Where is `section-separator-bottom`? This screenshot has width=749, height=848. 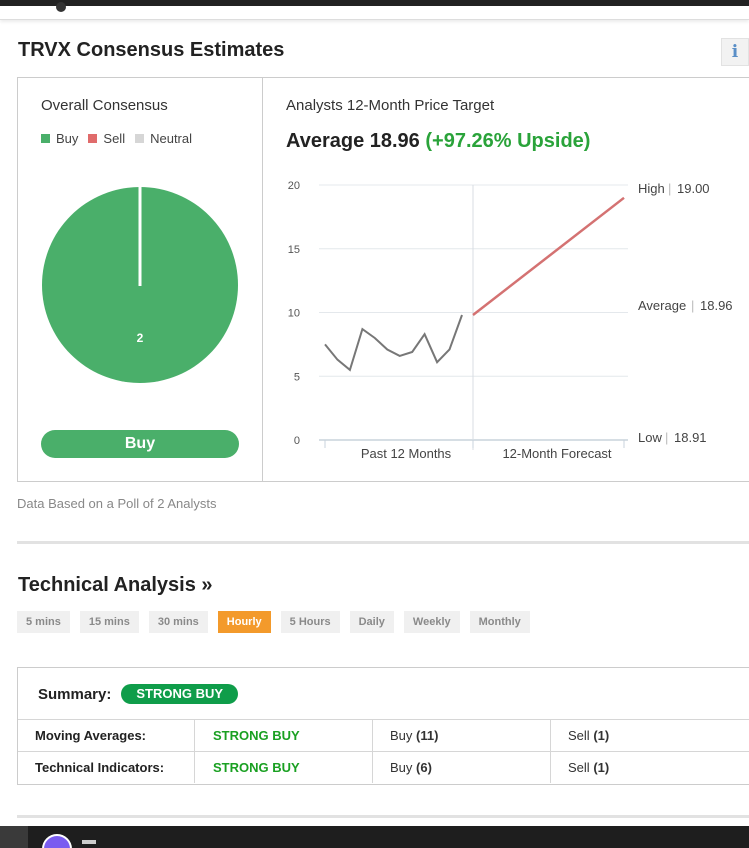
section-separator-bottom is located at coordinates (383, 816).